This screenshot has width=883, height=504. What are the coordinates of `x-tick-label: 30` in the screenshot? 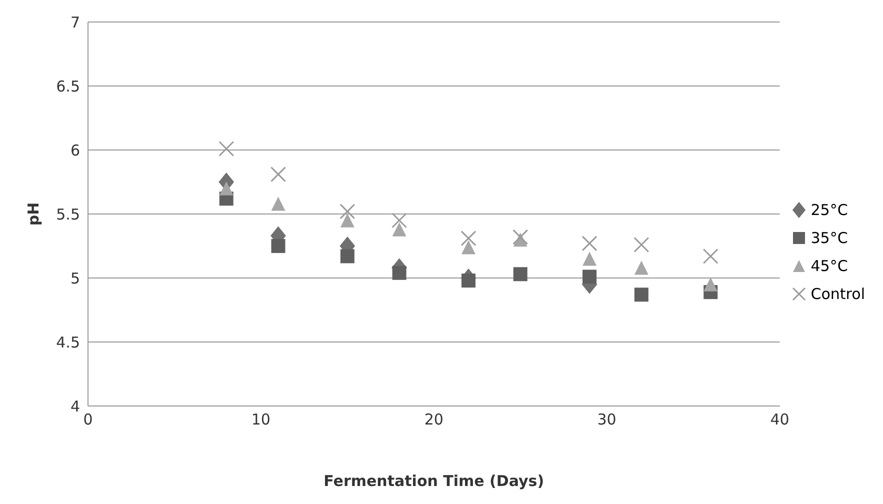 It's located at (606, 419).